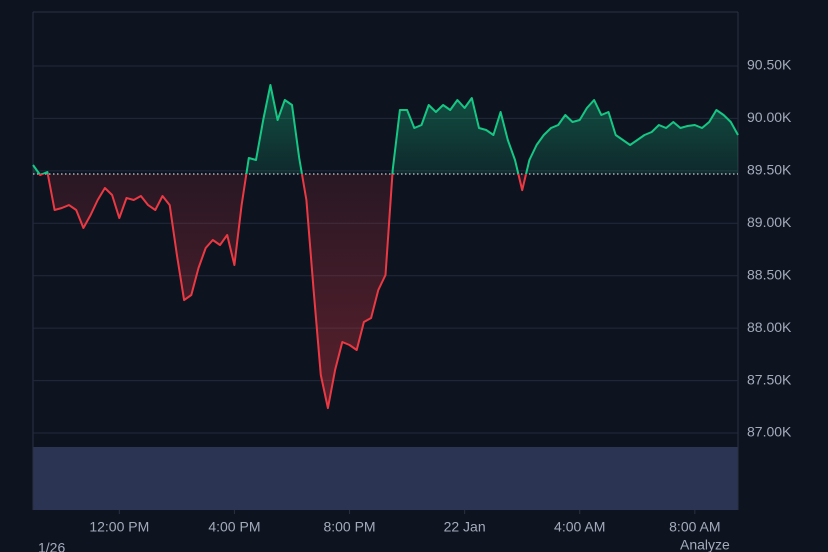 The height and width of the screenshot is (552, 828). Describe the element at coordinates (579, 527) in the screenshot. I see `x-tick-label: 4:00 AM` at that location.